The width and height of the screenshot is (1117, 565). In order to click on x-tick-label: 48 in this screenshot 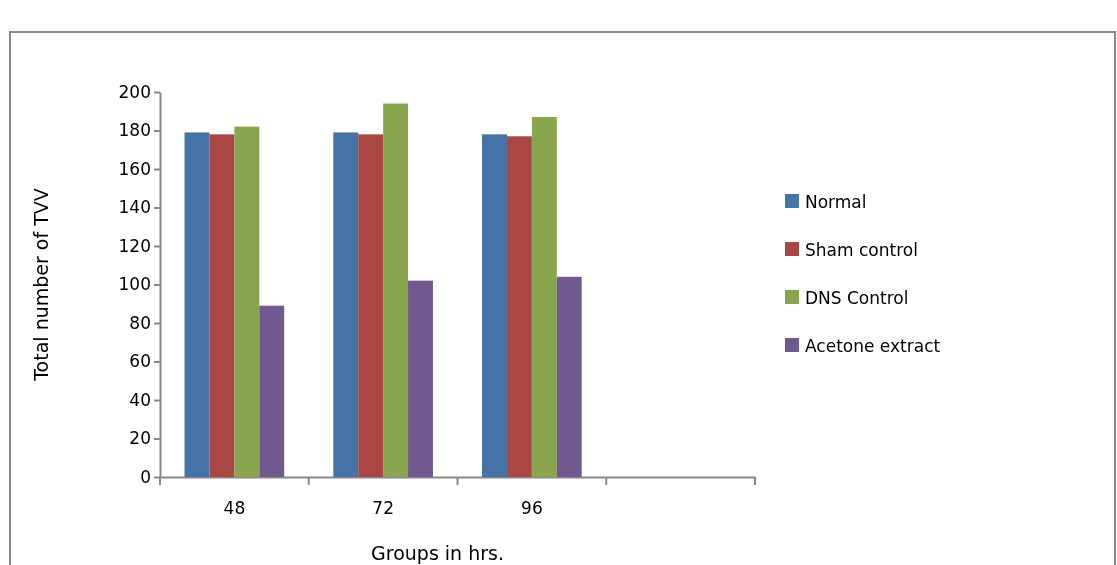, I will do `click(234, 508)`.